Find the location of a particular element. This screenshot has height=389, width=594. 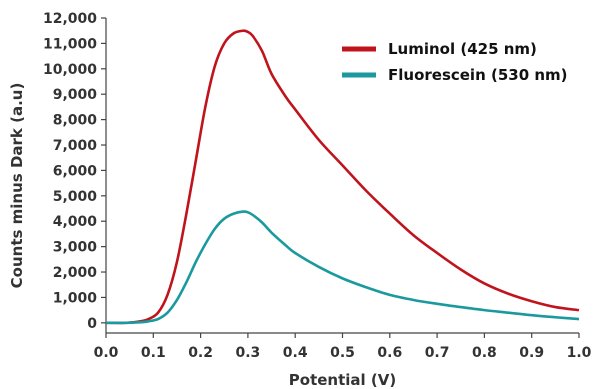

x-tick-label: 0.0 is located at coordinates (106, 353).